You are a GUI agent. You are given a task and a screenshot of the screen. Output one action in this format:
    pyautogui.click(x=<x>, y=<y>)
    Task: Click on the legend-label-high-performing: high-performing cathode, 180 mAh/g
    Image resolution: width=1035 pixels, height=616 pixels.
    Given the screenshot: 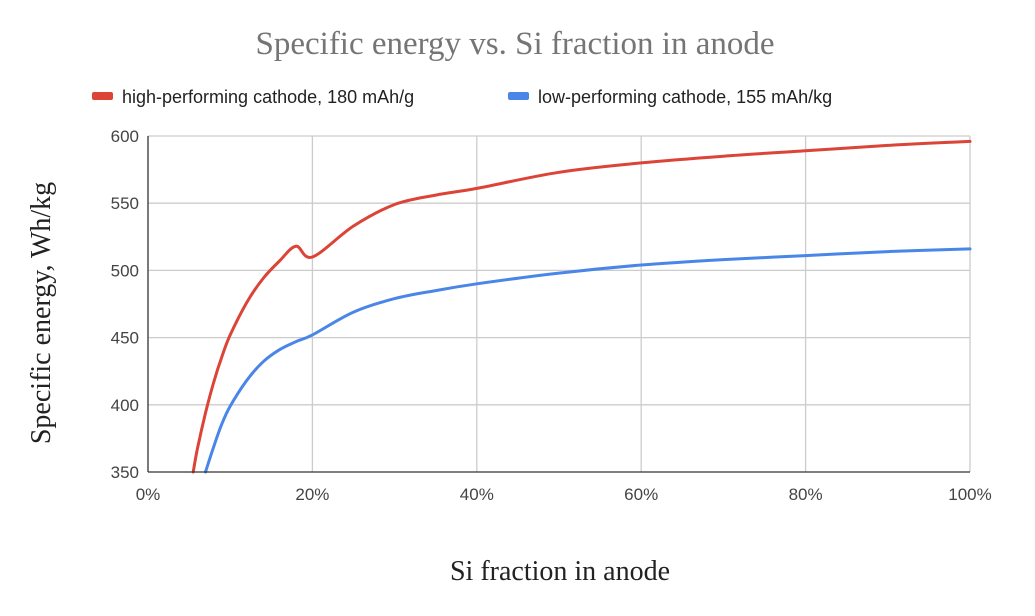 What is the action you would take?
    pyautogui.click(x=268, y=97)
    